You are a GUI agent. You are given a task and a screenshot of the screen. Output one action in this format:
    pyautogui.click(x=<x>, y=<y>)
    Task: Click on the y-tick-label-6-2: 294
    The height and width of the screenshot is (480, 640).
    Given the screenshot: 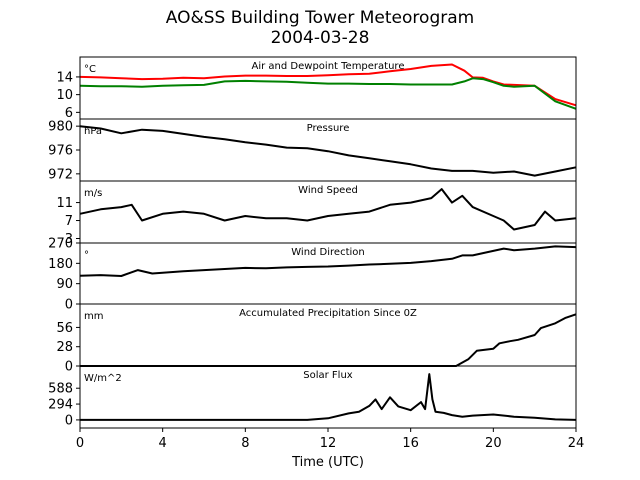 What is the action you would take?
    pyautogui.click(x=60, y=405)
    